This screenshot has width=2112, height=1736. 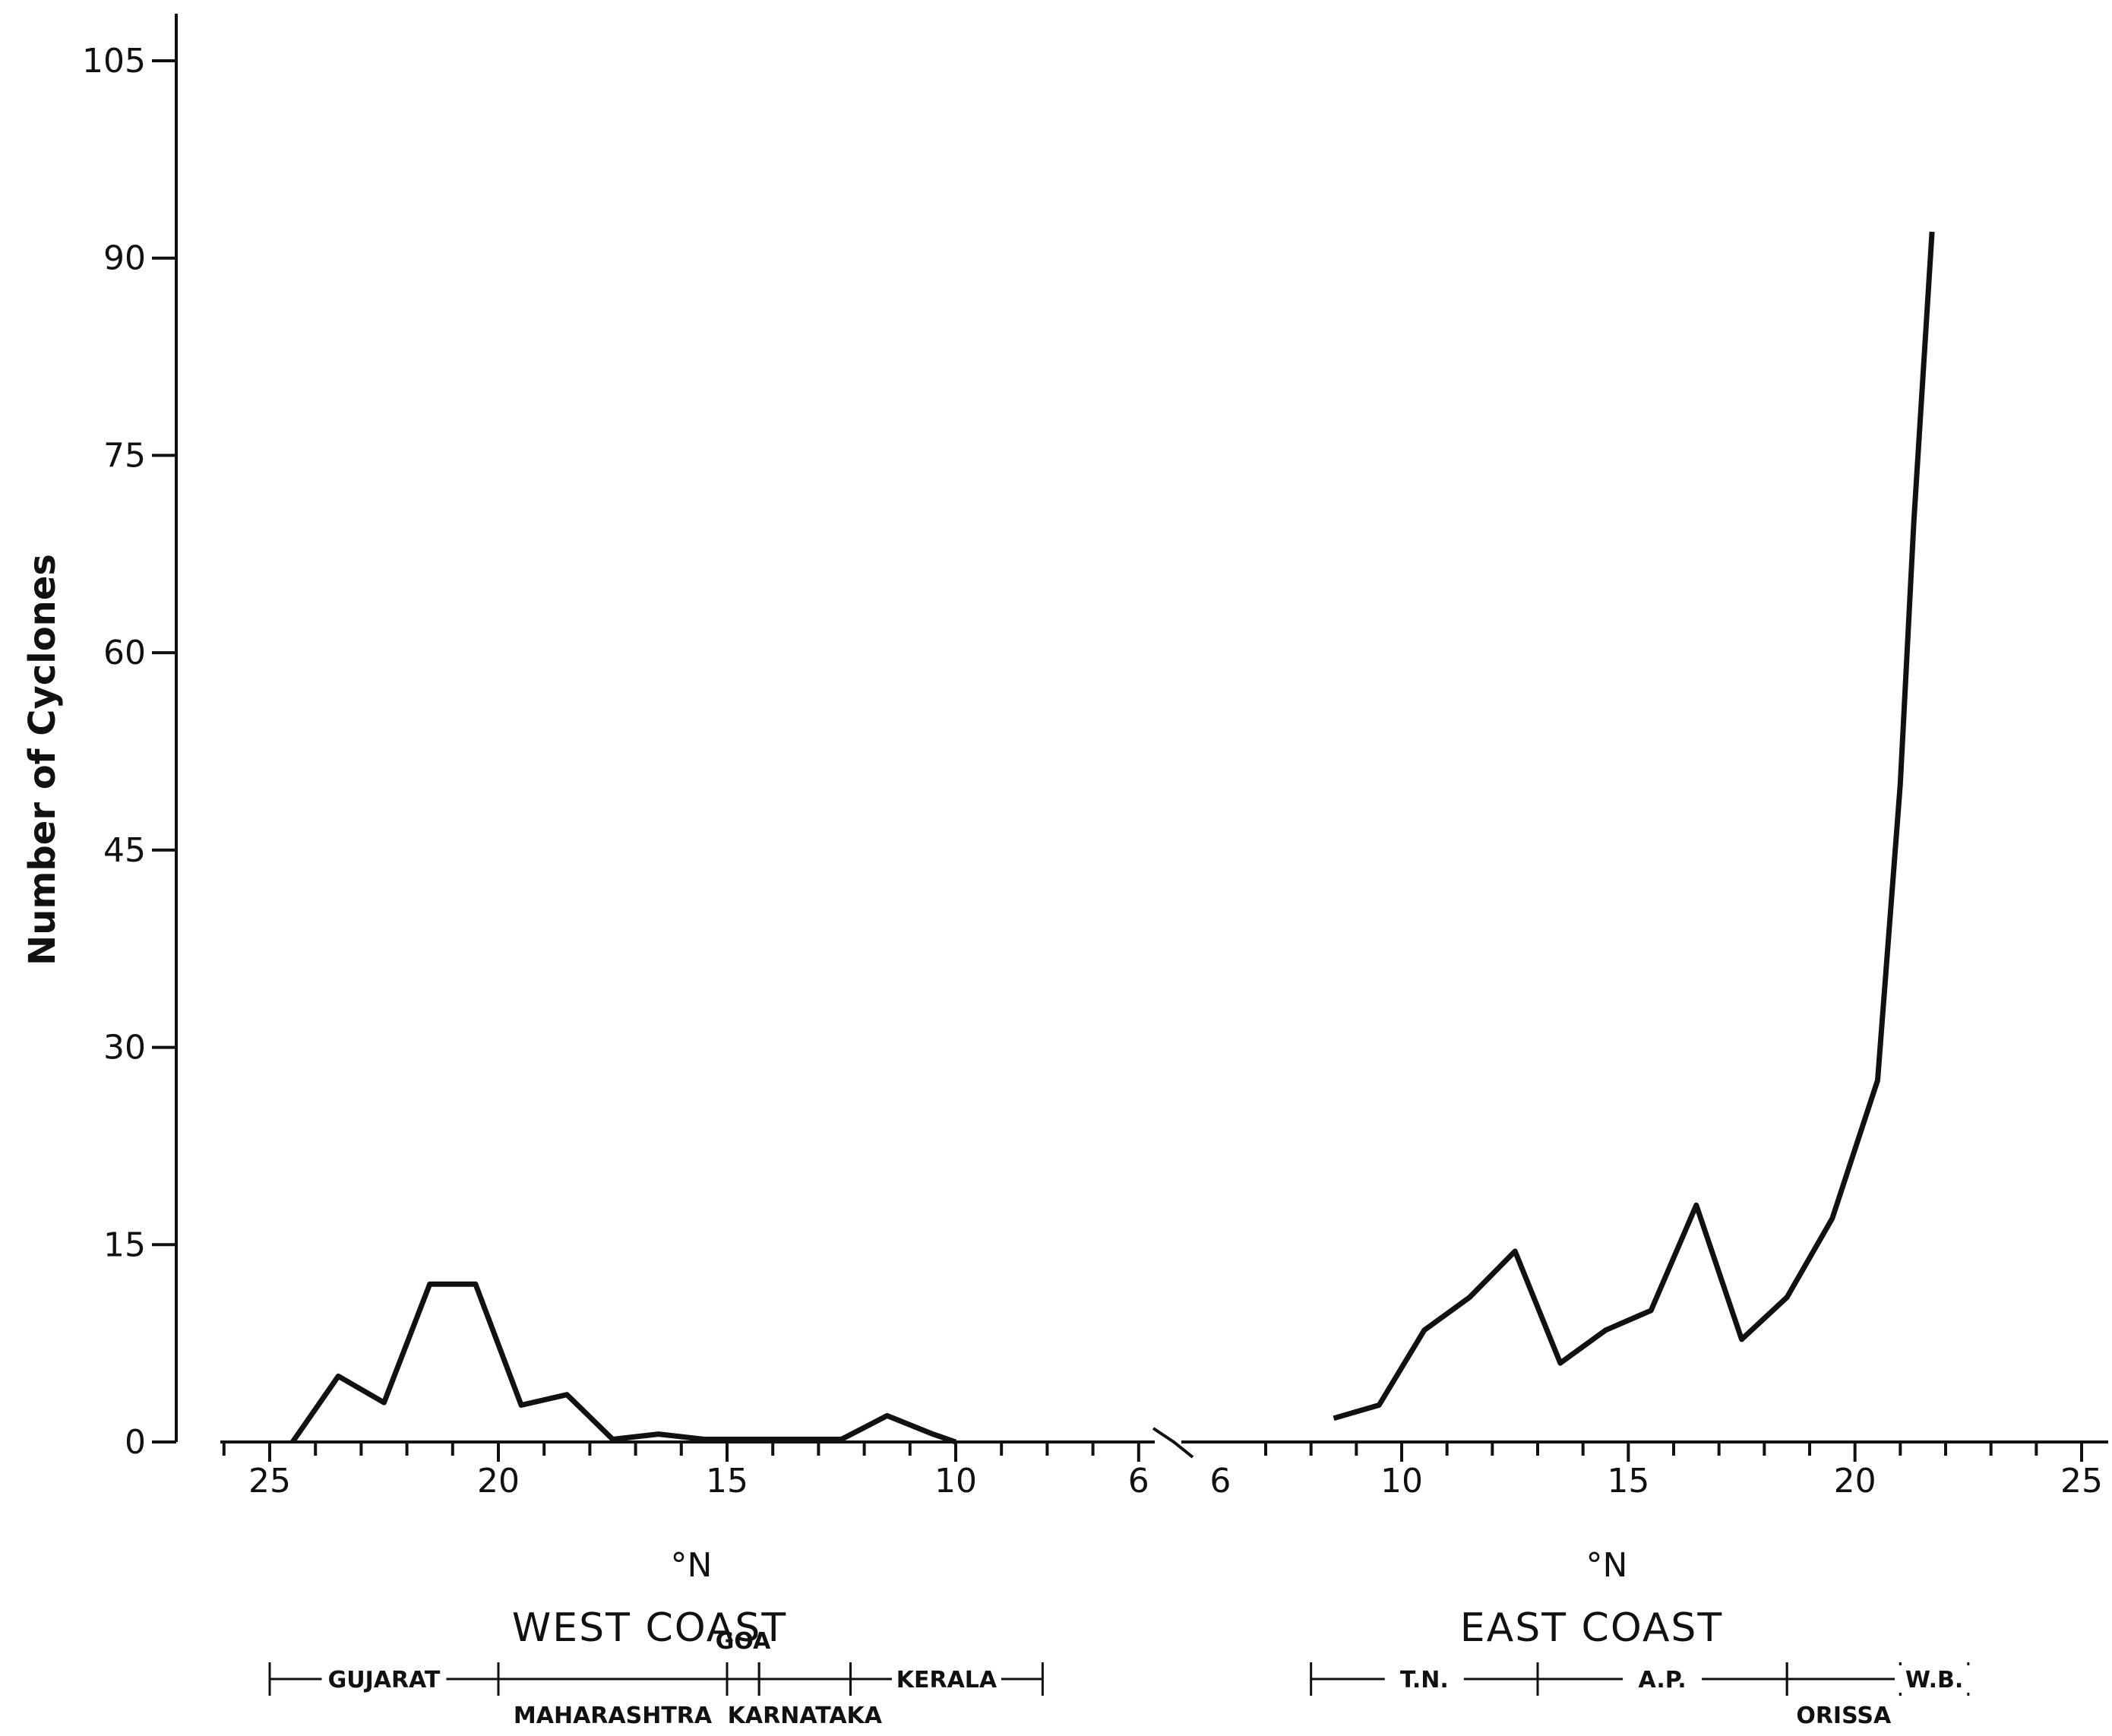 I want to click on y-tick-label: 45, so click(x=125, y=850).